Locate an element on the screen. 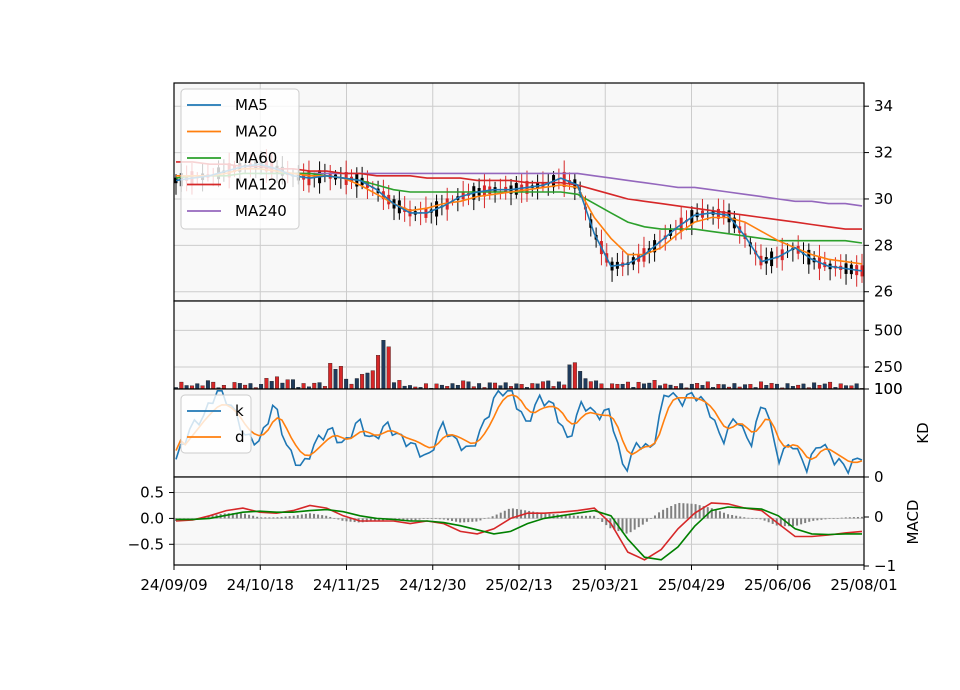 Image resolution: width=960 pixels, height=690 pixels. volume-ytick-label: 250 is located at coordinates (888, 367).